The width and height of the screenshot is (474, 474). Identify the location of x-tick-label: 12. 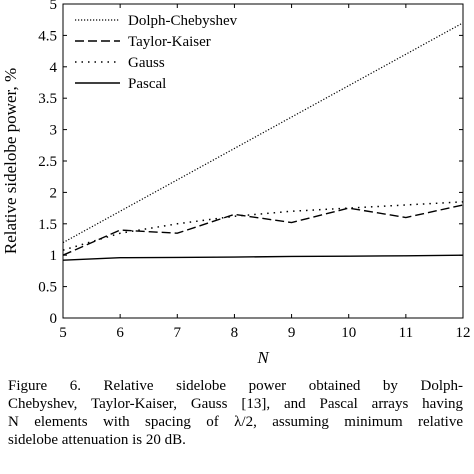
(463, 333).